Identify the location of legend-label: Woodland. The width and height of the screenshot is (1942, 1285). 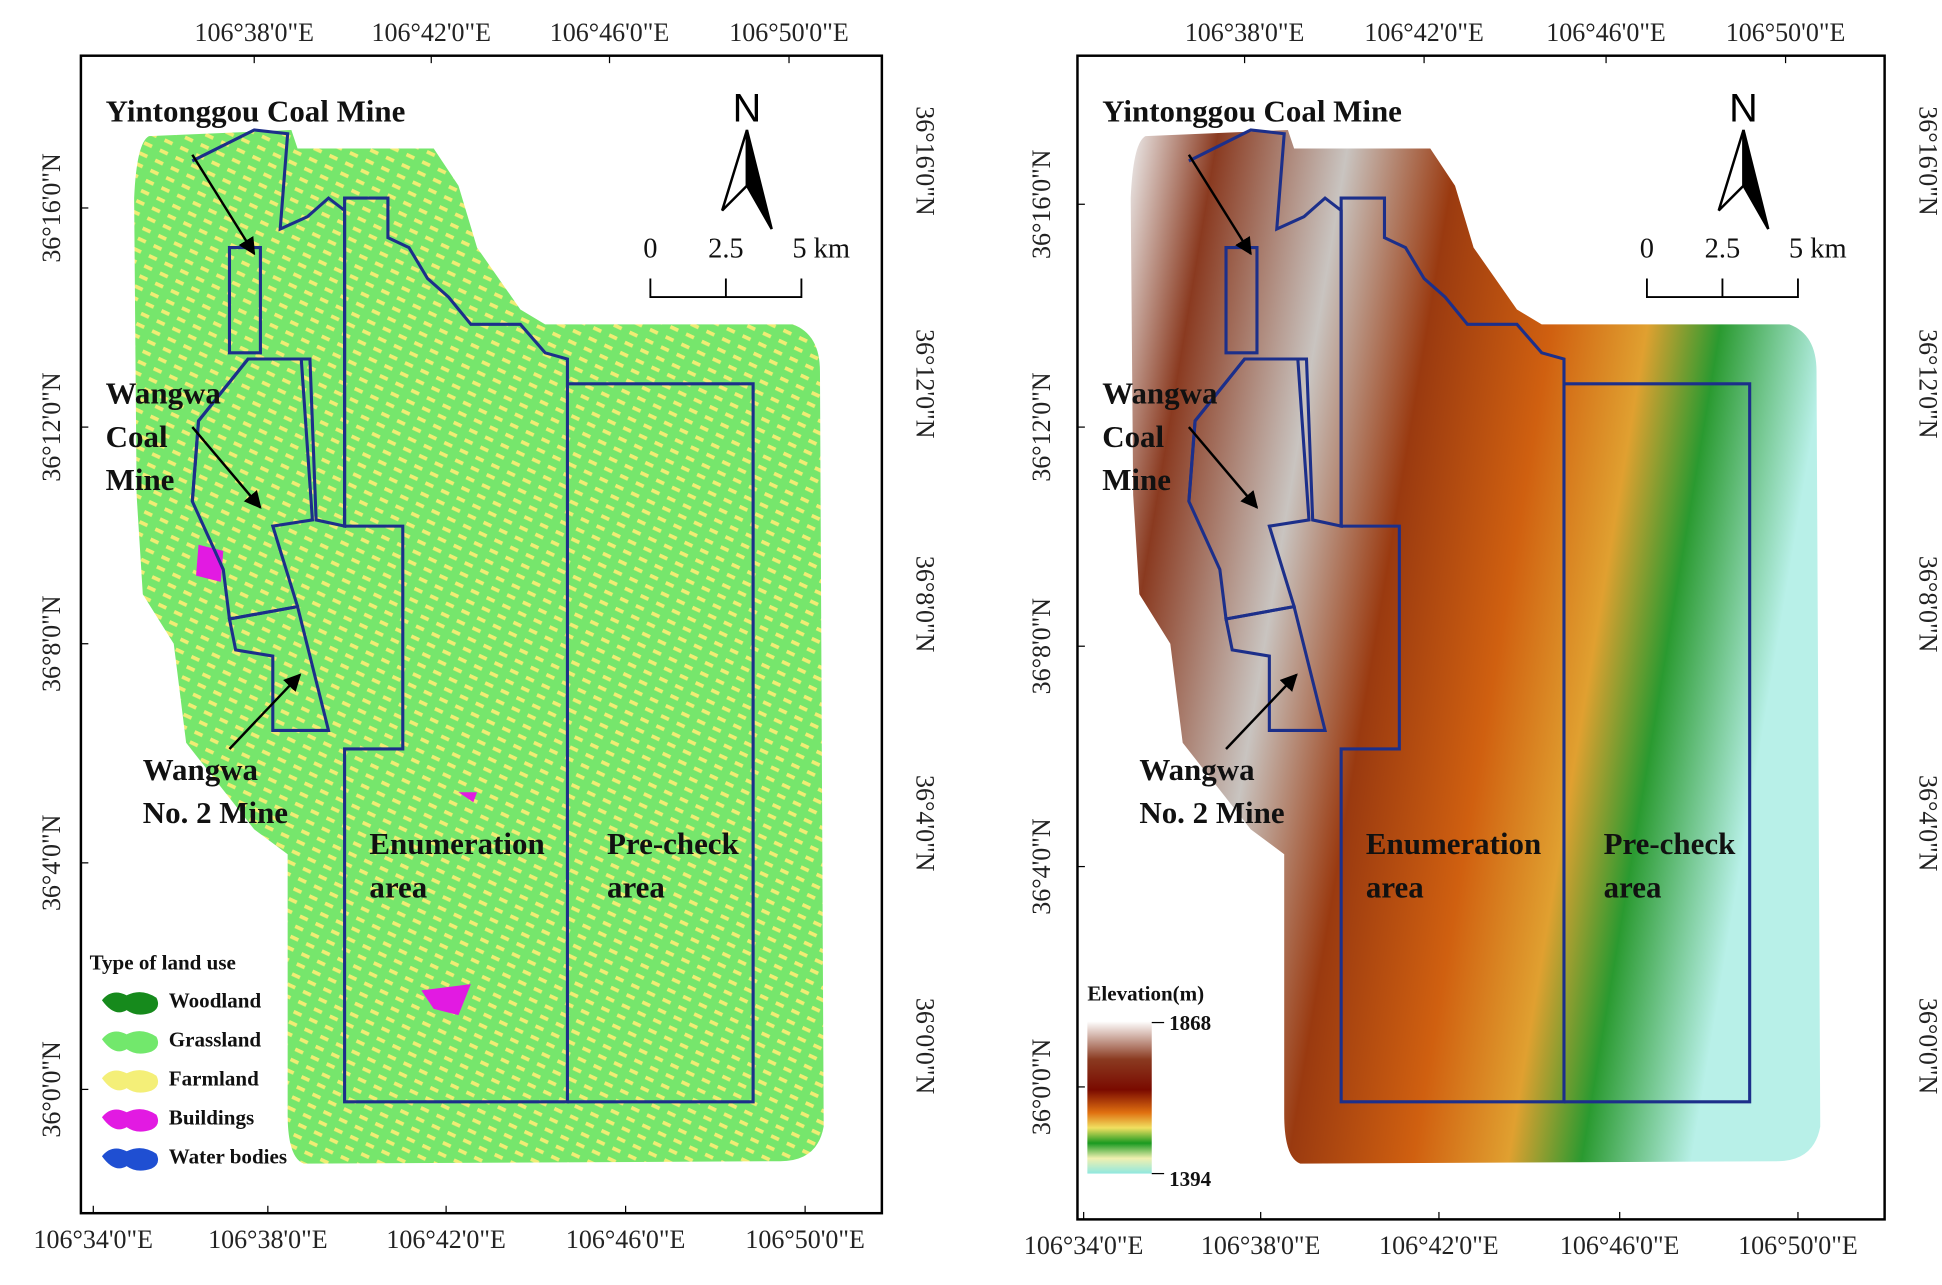
(215, 1001).